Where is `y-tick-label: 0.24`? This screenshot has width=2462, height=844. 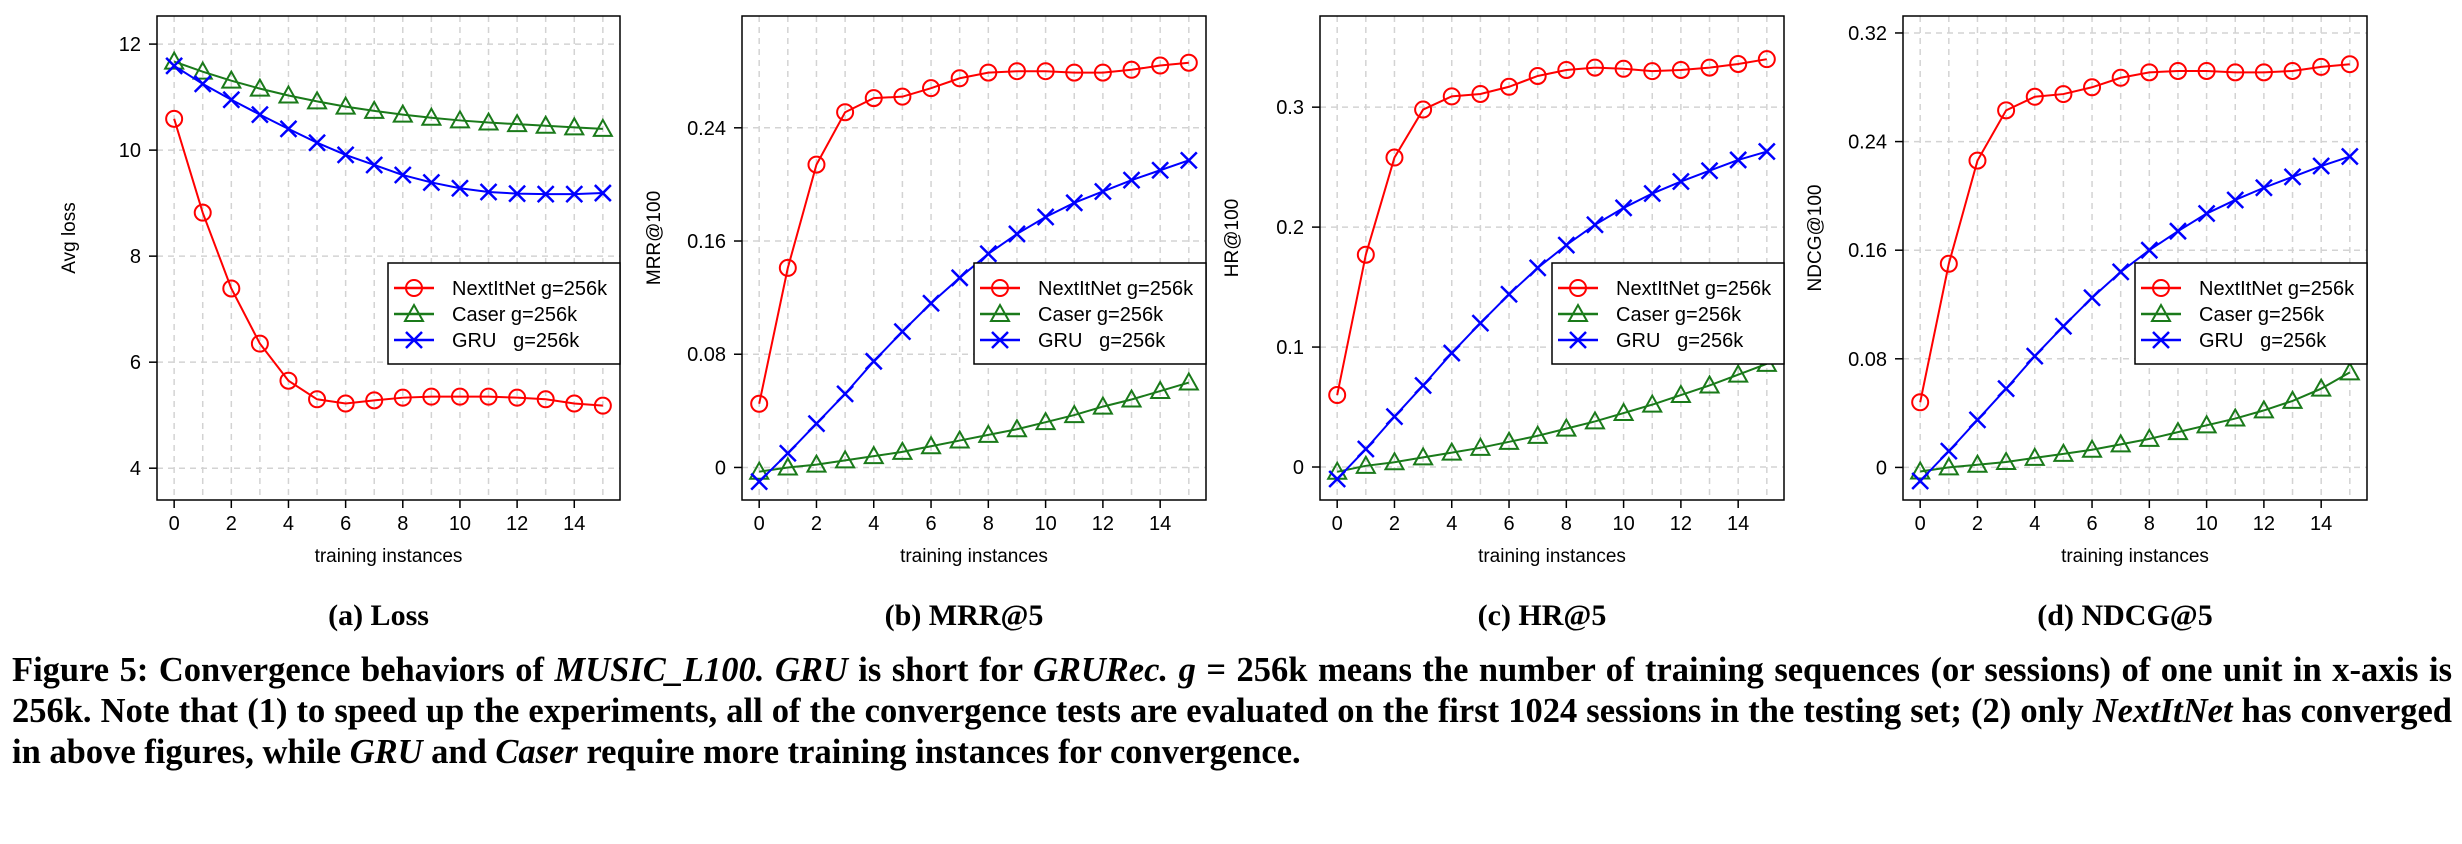
y-tick-label: 0.24 is located at coordinates (1867, 143).